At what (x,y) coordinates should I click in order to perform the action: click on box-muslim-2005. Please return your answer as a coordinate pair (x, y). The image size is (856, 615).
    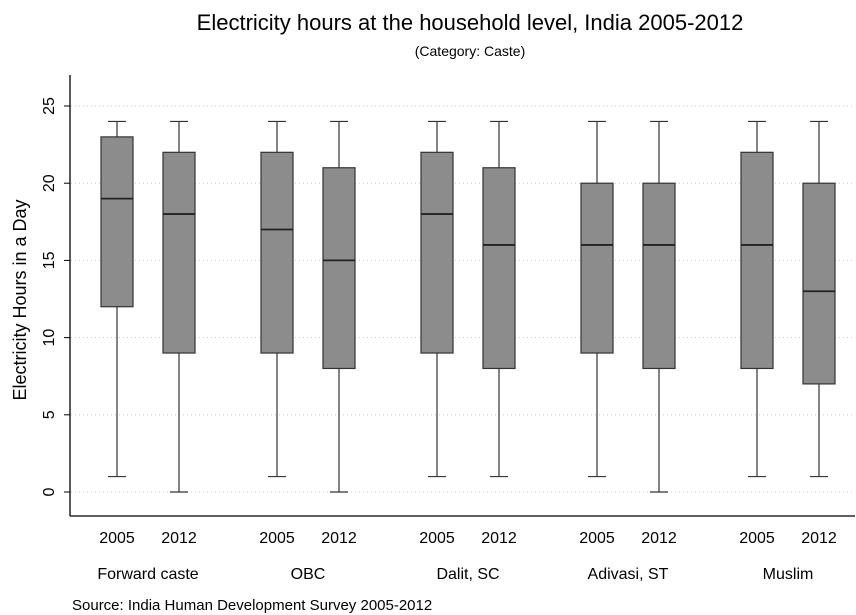
    Looking at the image, I should click on (757, 299).